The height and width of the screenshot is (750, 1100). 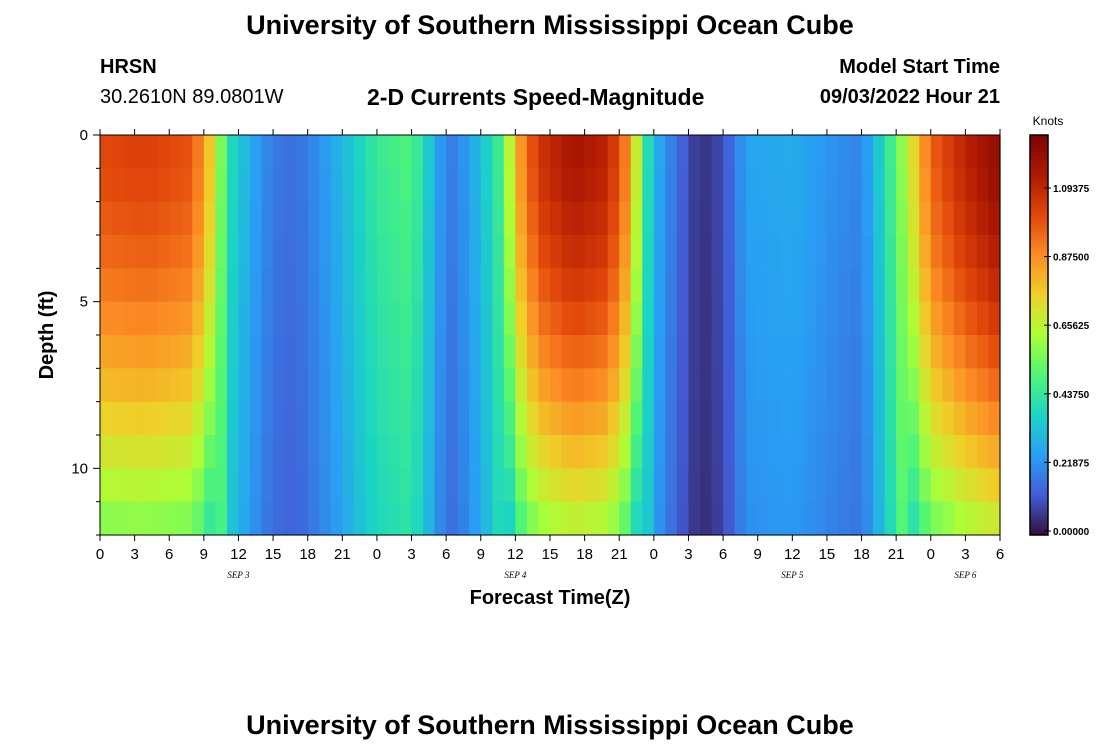 I want to click on colorbar-gradient, so click(x=1039, y=335).